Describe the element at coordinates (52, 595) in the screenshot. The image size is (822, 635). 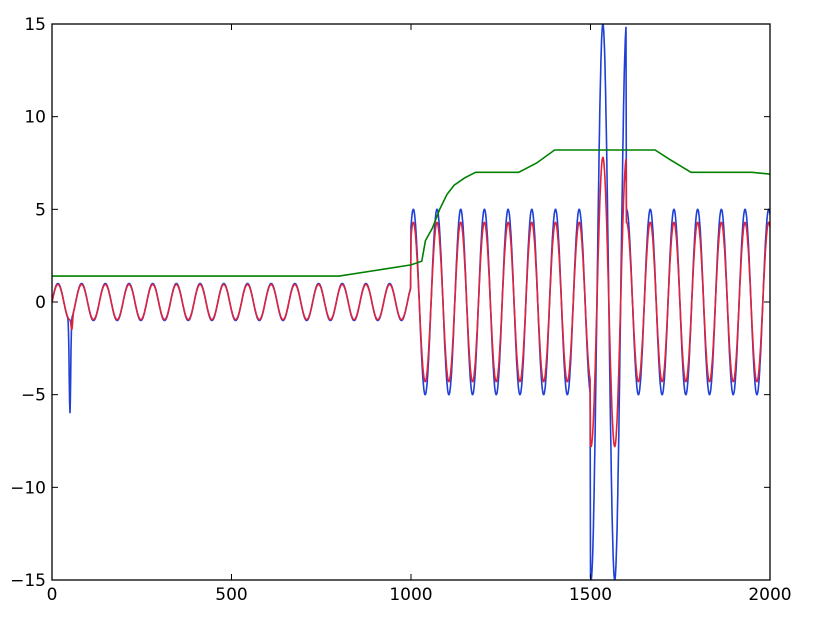
I see `x-tick-label: 0` at that location.